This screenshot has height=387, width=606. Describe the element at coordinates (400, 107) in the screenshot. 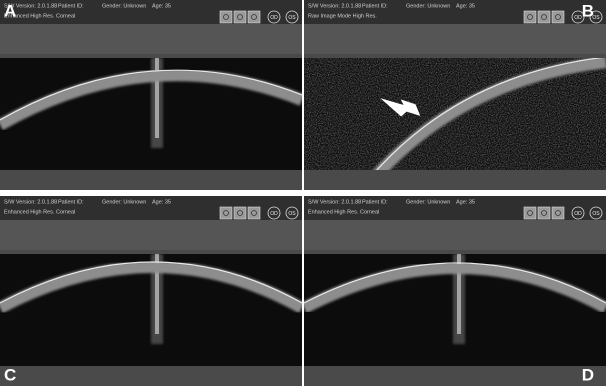

I see `arrow-indicator` at that location.